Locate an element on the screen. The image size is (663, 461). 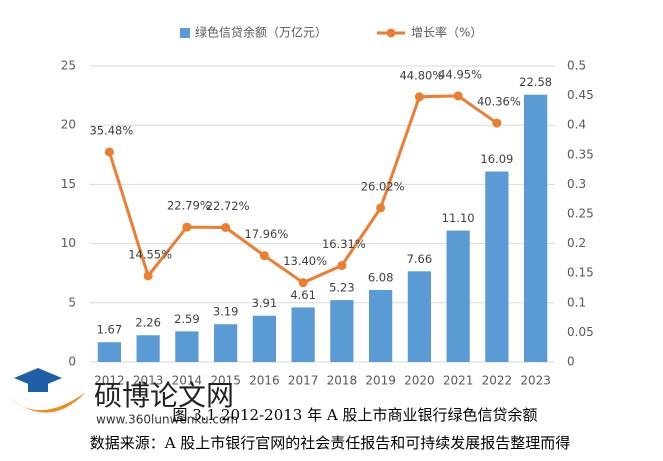
legend-label: 绿色信贷余额（万亿元） is located at coordinates (261, 32).